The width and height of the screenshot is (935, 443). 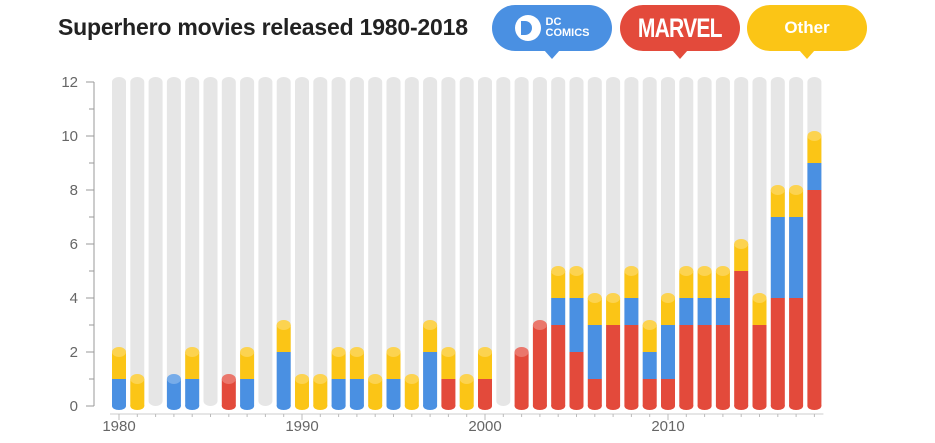 I want to click on legend-dc-pointer, so click(x=552, y=54).